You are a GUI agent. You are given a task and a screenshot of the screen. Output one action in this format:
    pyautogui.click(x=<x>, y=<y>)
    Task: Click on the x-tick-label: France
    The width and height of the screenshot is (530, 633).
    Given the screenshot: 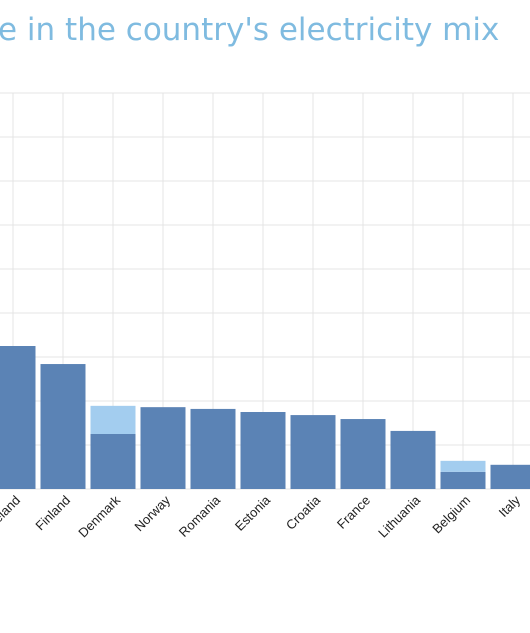 What is the action you would take?
    pyautogui.click(x=353, y=512)
    